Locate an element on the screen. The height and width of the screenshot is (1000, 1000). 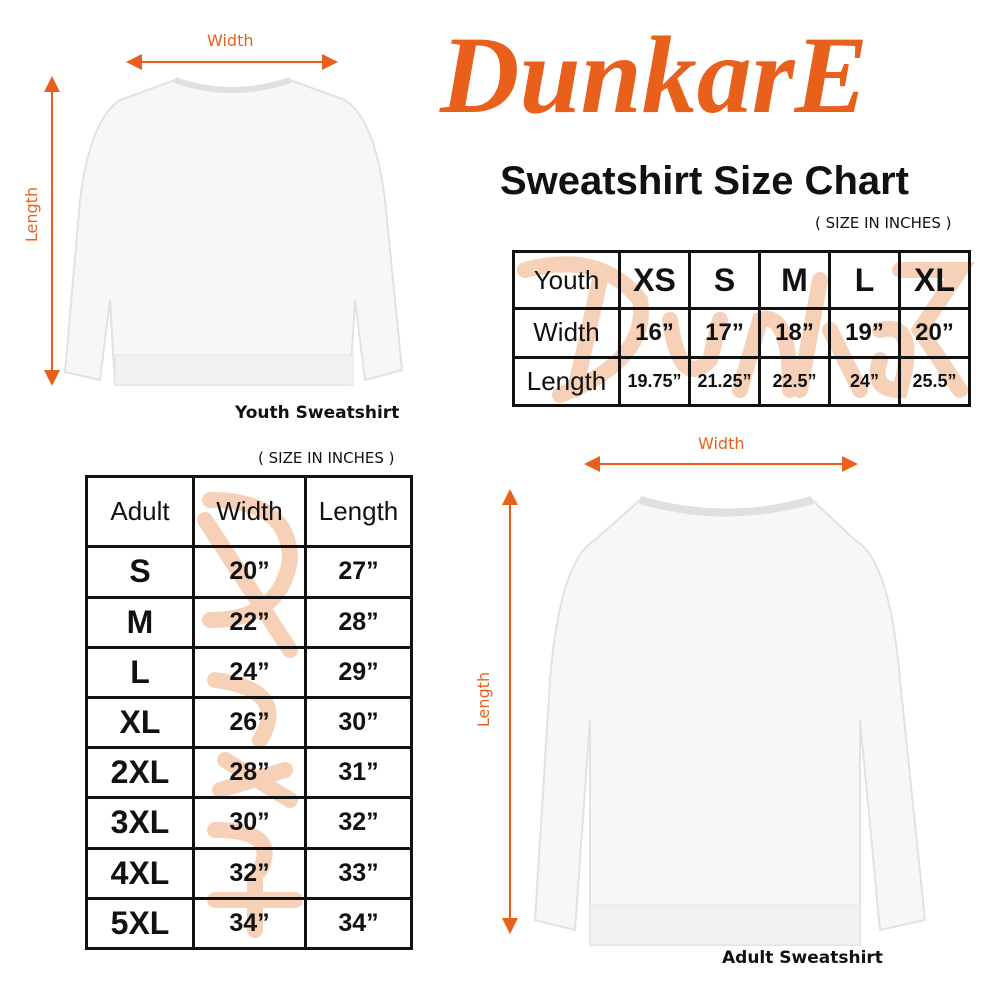
table-row: Length 19.75” 21.25” 22.5” 24” 25.5” is located at coordinates (741, 381).